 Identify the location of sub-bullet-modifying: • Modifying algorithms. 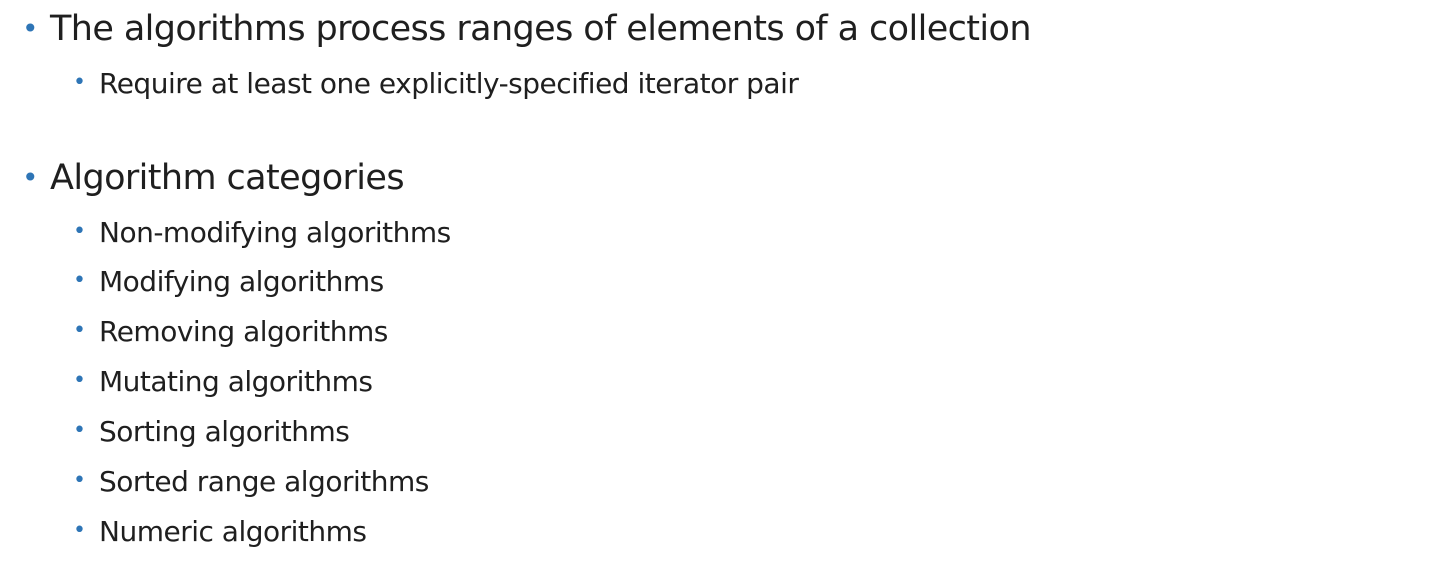
(228, 281).